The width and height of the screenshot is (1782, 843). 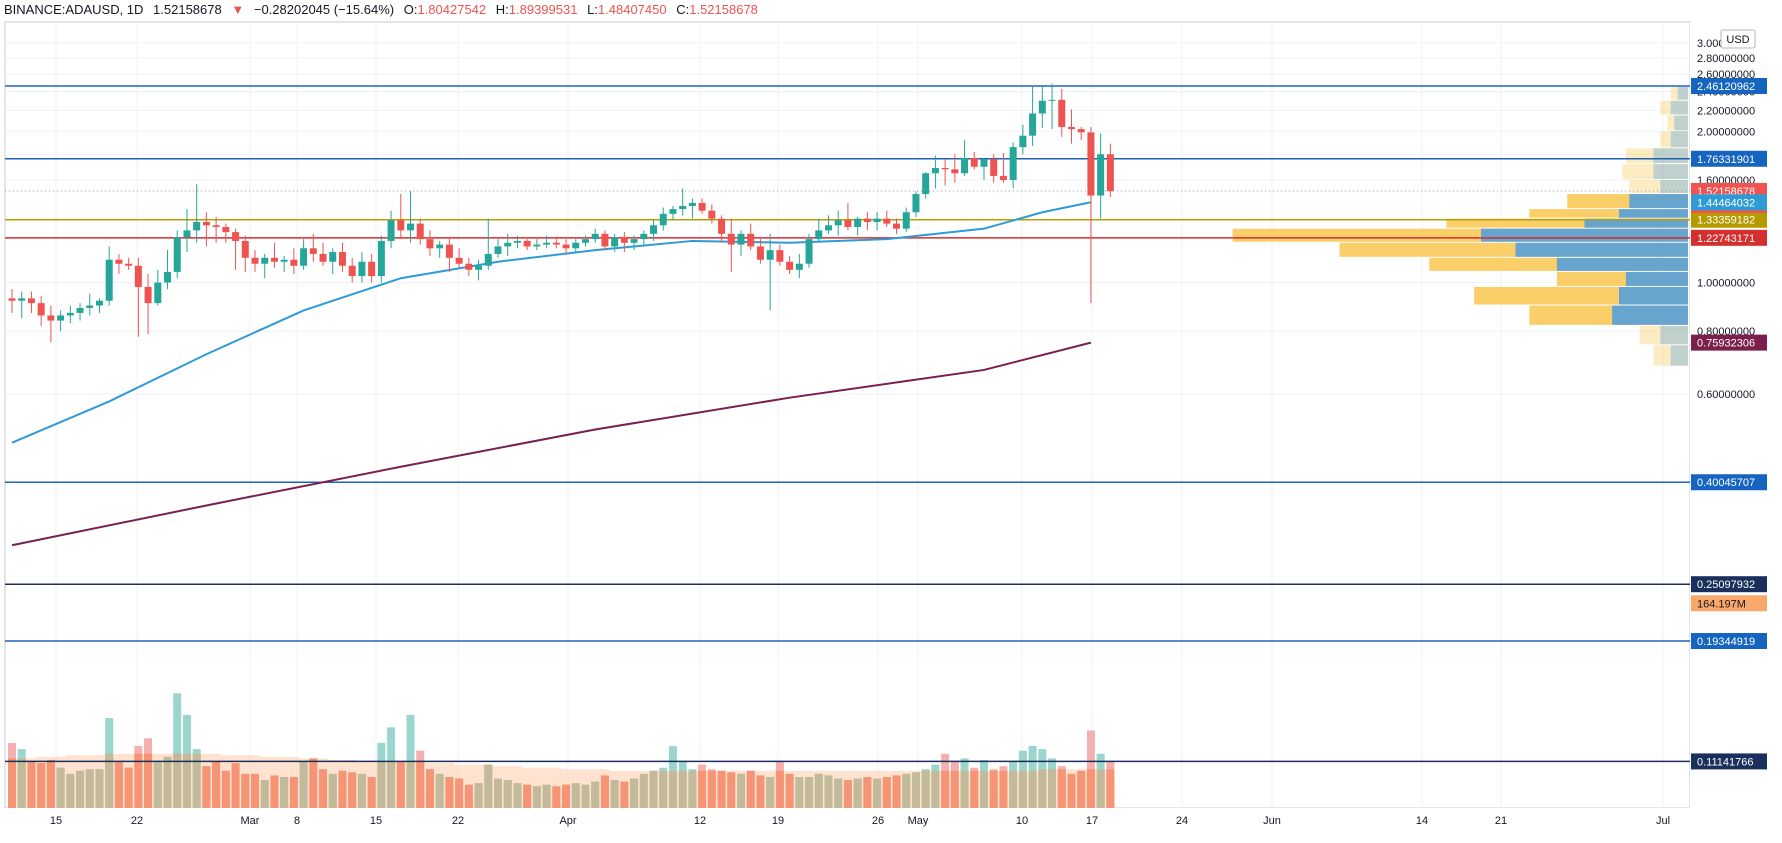 I want to click on time-tick-label: 19, so click(x=778, y=821).